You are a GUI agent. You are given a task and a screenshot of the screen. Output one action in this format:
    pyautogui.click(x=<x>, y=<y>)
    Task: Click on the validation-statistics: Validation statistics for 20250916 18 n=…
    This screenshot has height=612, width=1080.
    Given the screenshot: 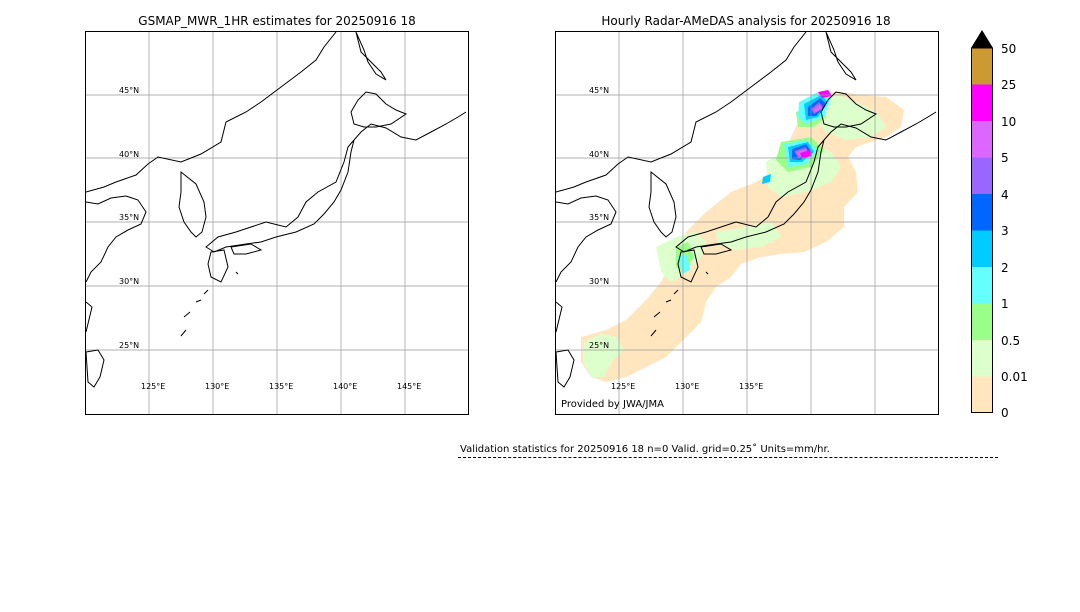 What is the action you would take?
    pyautogui.click(x=645, y=449)
    